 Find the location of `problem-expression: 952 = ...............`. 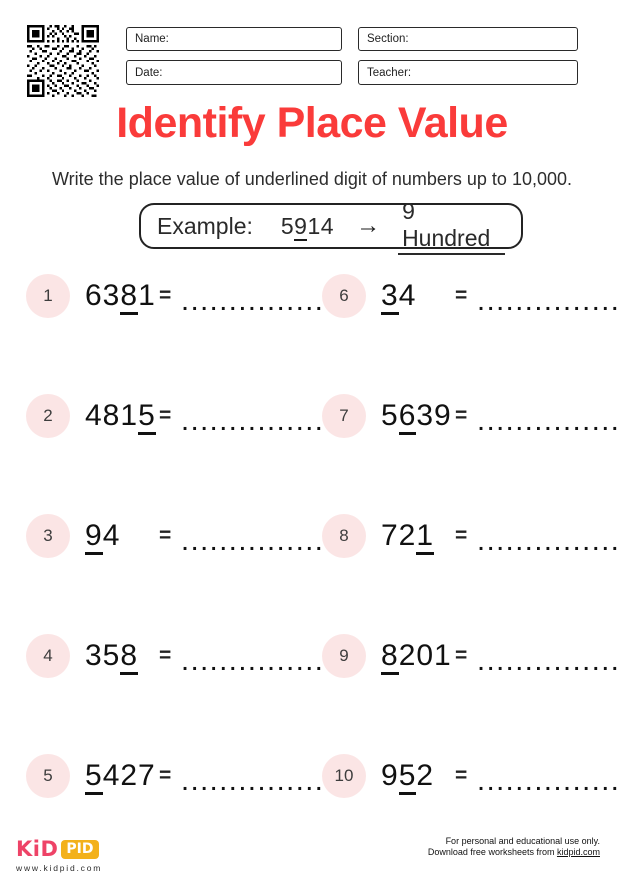

problem-expression: 952 = ............... is located at coordinates (501, 777).